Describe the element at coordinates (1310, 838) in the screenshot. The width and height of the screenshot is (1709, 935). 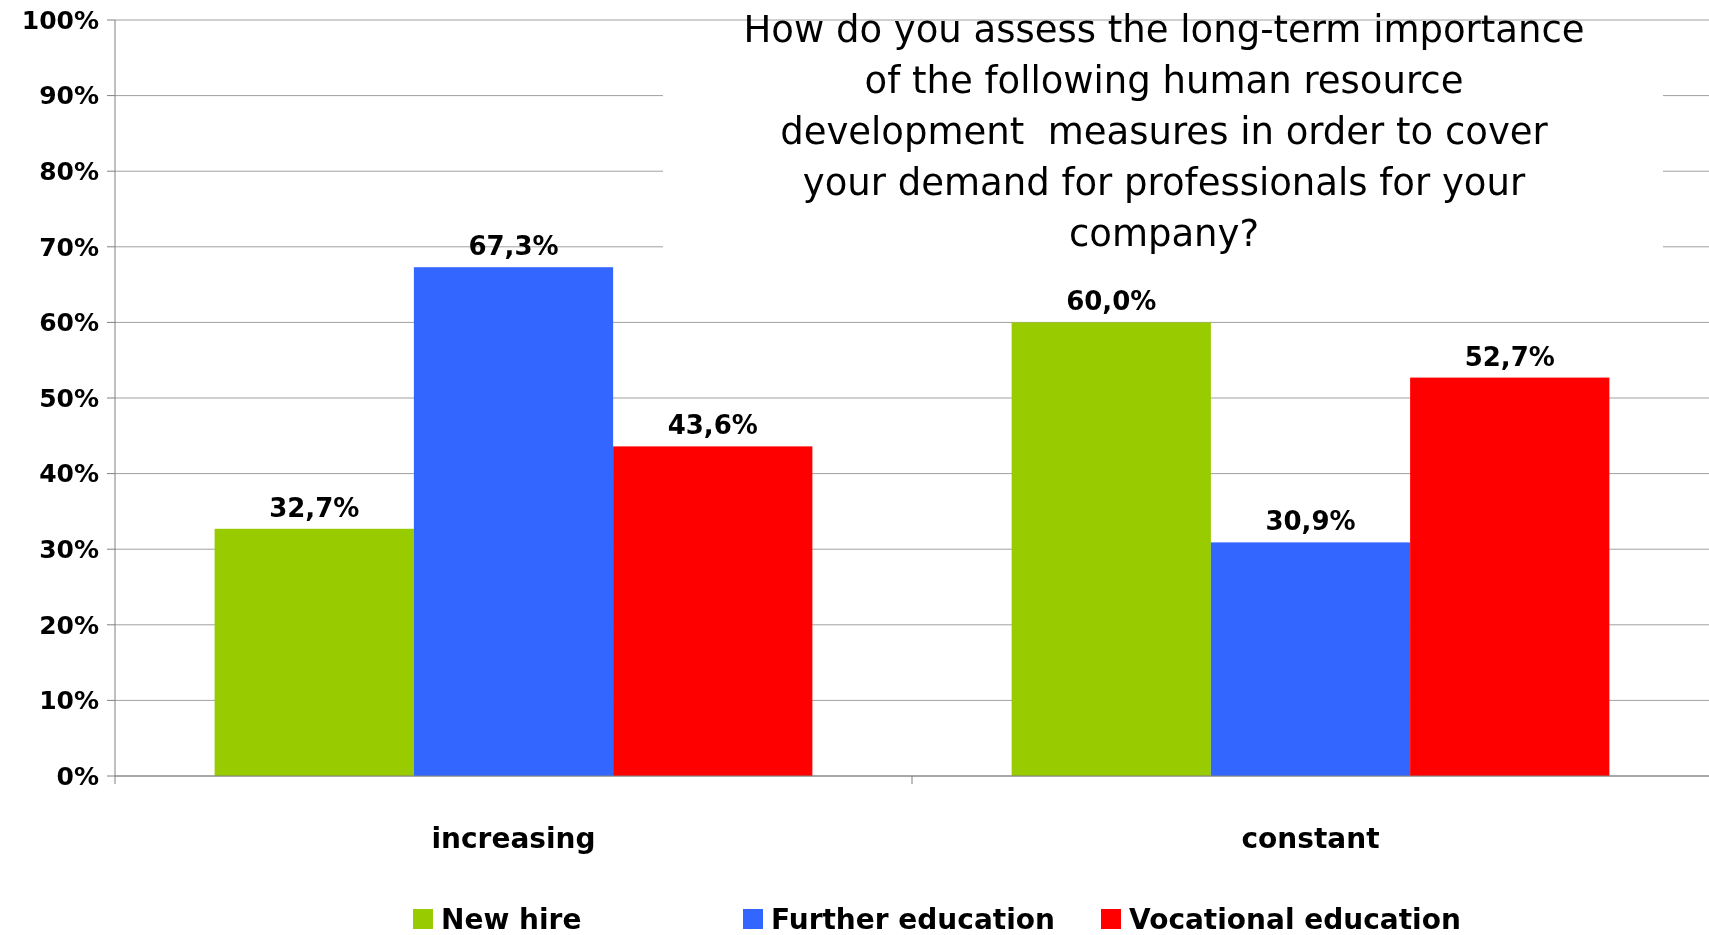
I see `x-tick-label: constant` at that location.